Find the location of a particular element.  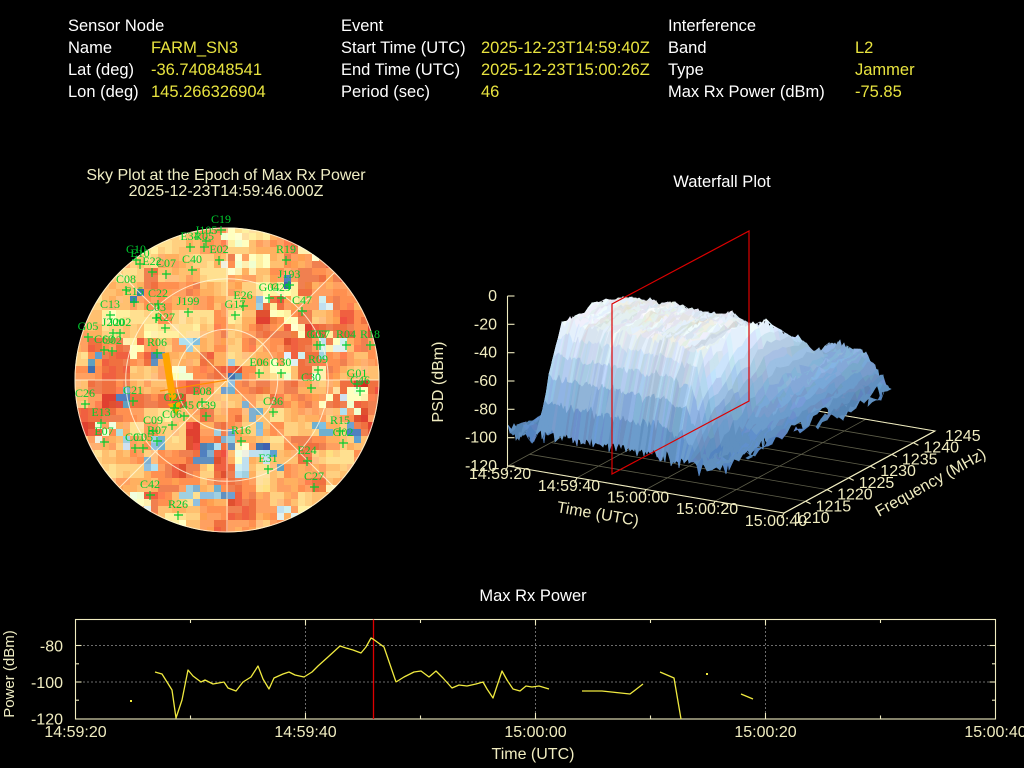

svg-text: R06 is located at coordinates (157, 342).